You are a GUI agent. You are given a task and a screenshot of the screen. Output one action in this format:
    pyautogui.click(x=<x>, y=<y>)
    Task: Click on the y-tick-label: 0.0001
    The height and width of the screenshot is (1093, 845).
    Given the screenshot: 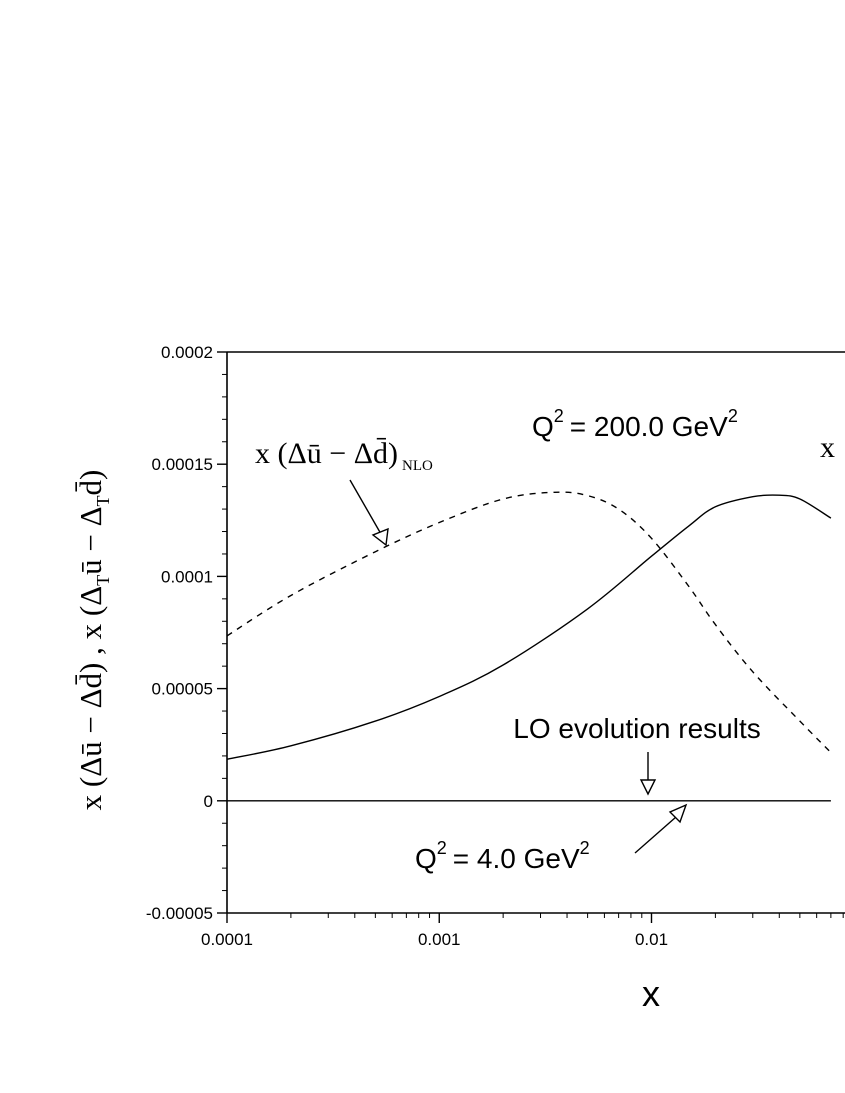 What is the action you would take?
    pyautogui.click(x=187, y=576)
    